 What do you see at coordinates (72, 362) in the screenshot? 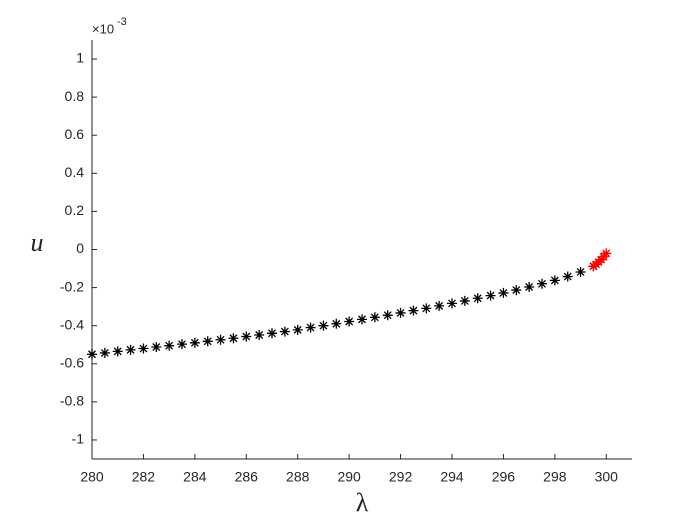
I see `y-tick-label: -0.6` at bounding box center [72, 362].